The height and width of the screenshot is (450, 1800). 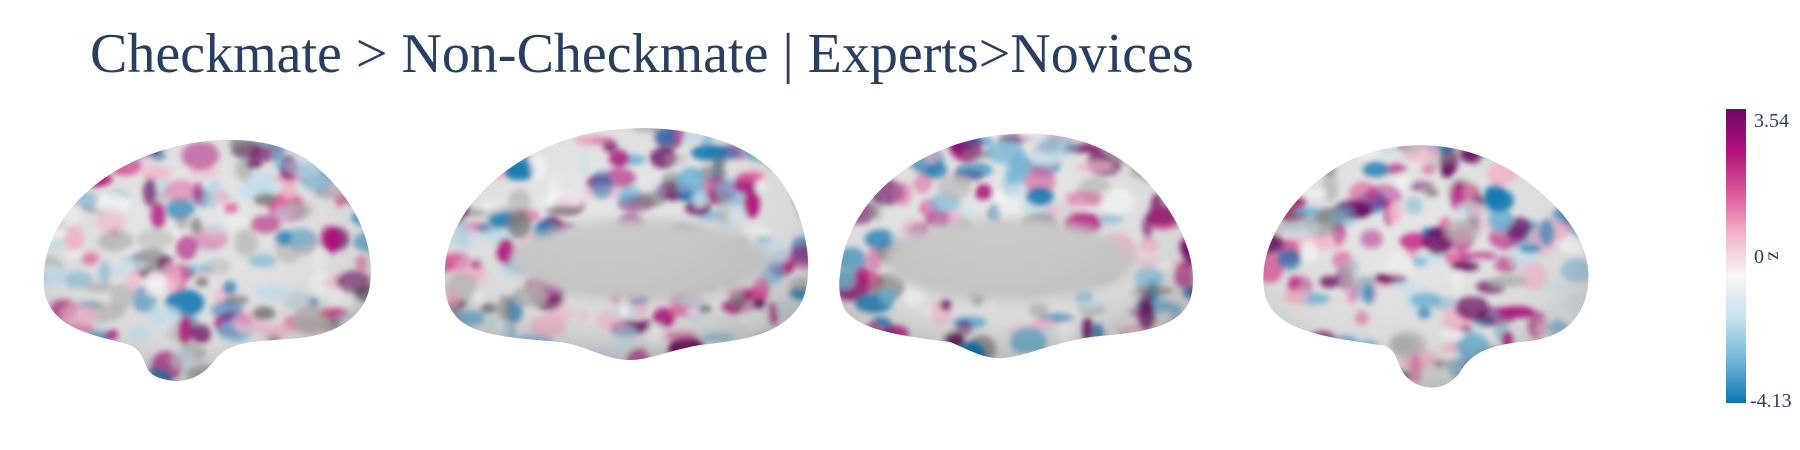 I want to click on colorbar-max-label: 3.54, so click(x=1771, y=121).